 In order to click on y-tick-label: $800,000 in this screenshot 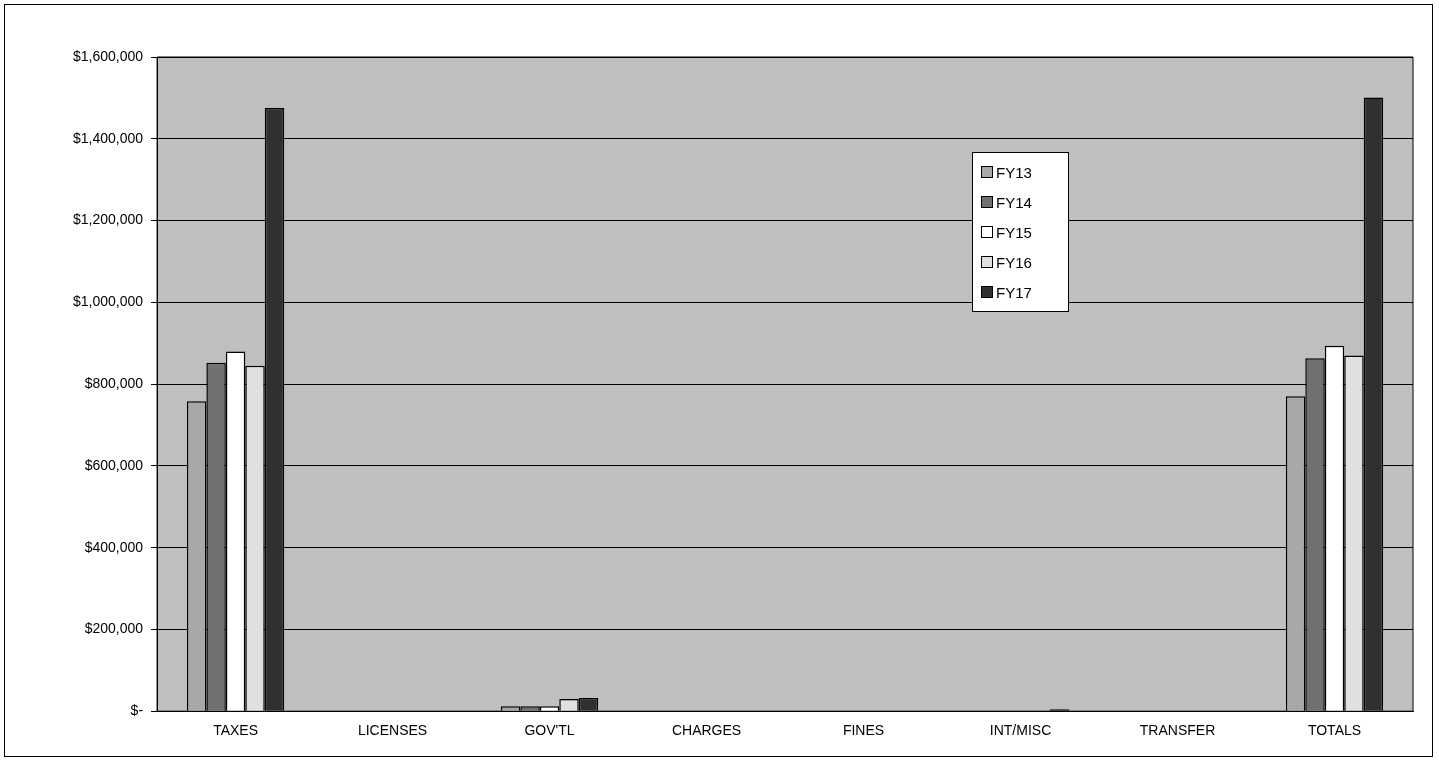, I will do `click(114, 382)`.